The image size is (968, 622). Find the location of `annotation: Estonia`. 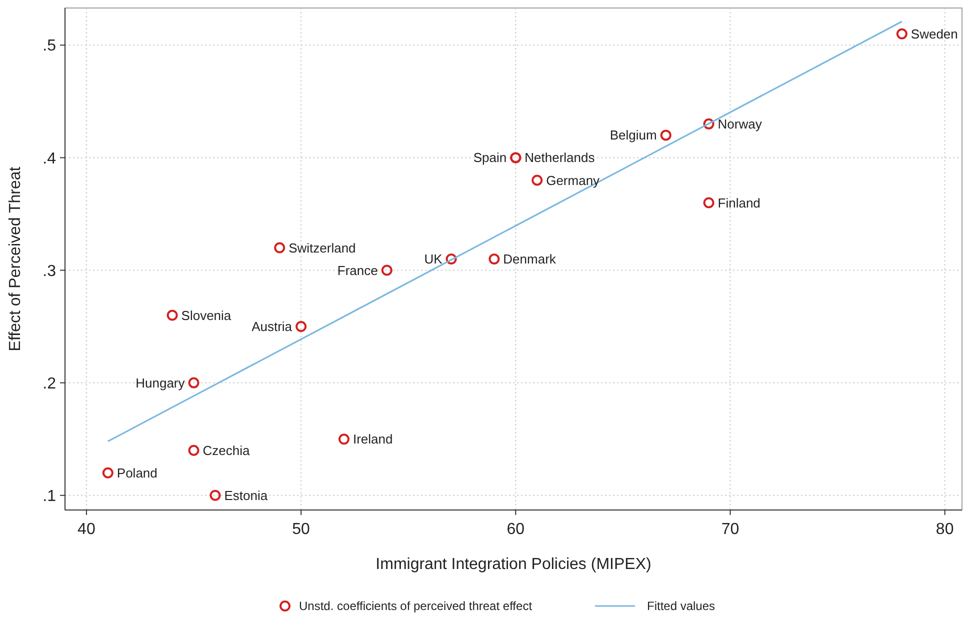

annotation: Estonia is located at coordinates (246, 495).